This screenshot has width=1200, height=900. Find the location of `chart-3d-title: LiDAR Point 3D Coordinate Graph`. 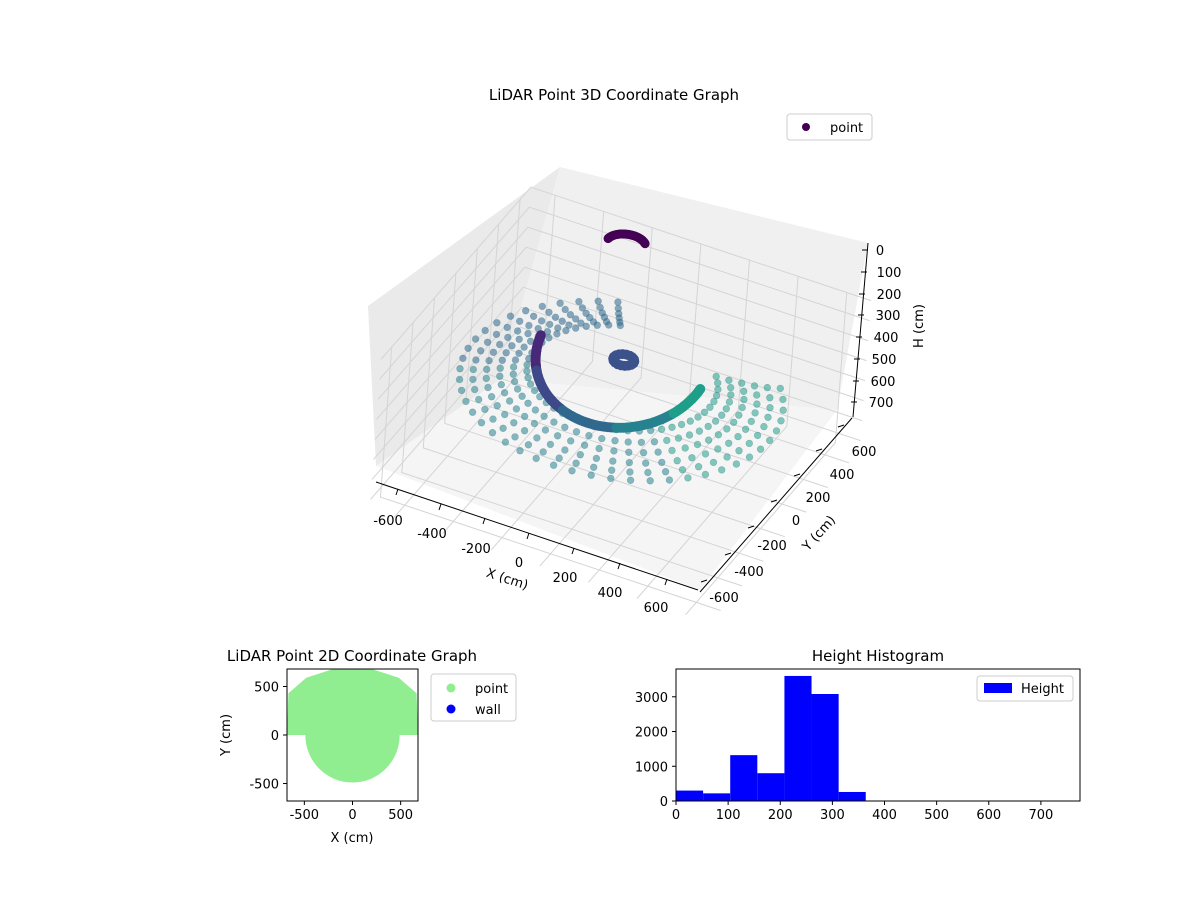

chart-3d-title: LiDAR Point 3D Coordinate Graph is located at coordinates (614, 95).